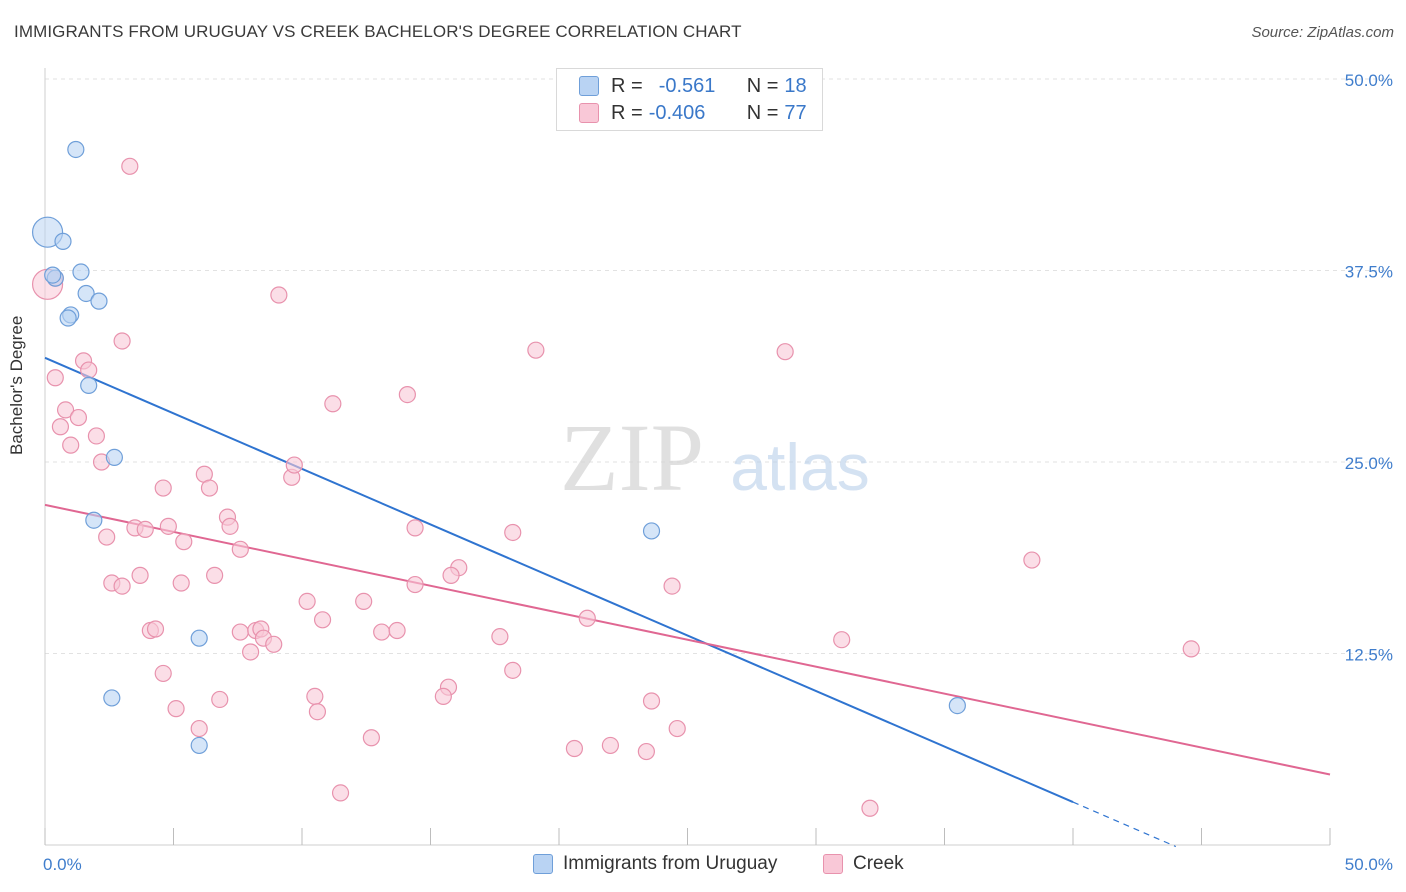 This screenshot has width=1406, height=892. What do you see at coordinates (632, 457) in the screenshot?
I see `watermark-zip: ZIP` at bounding box center [632, 457].